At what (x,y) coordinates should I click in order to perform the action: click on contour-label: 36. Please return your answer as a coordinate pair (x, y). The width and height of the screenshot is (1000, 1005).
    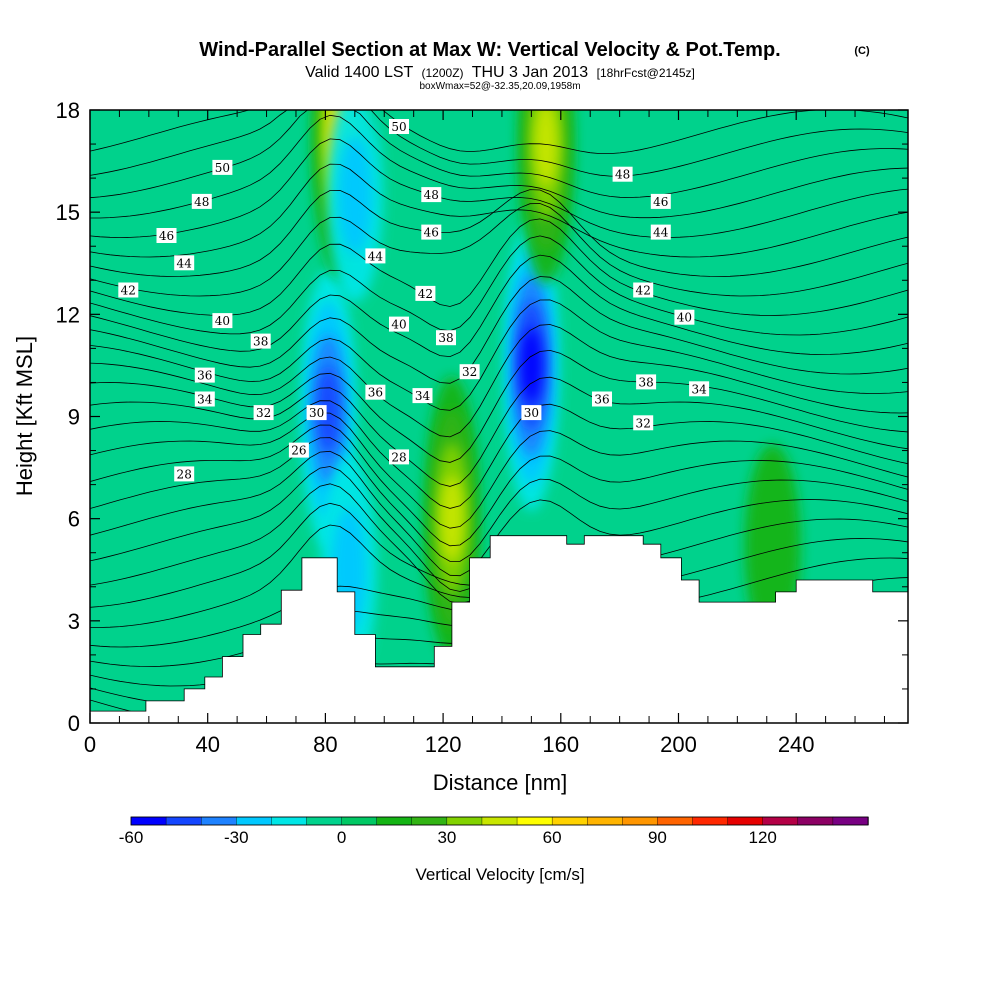
    Looking at the image, I should click on (204, 375).